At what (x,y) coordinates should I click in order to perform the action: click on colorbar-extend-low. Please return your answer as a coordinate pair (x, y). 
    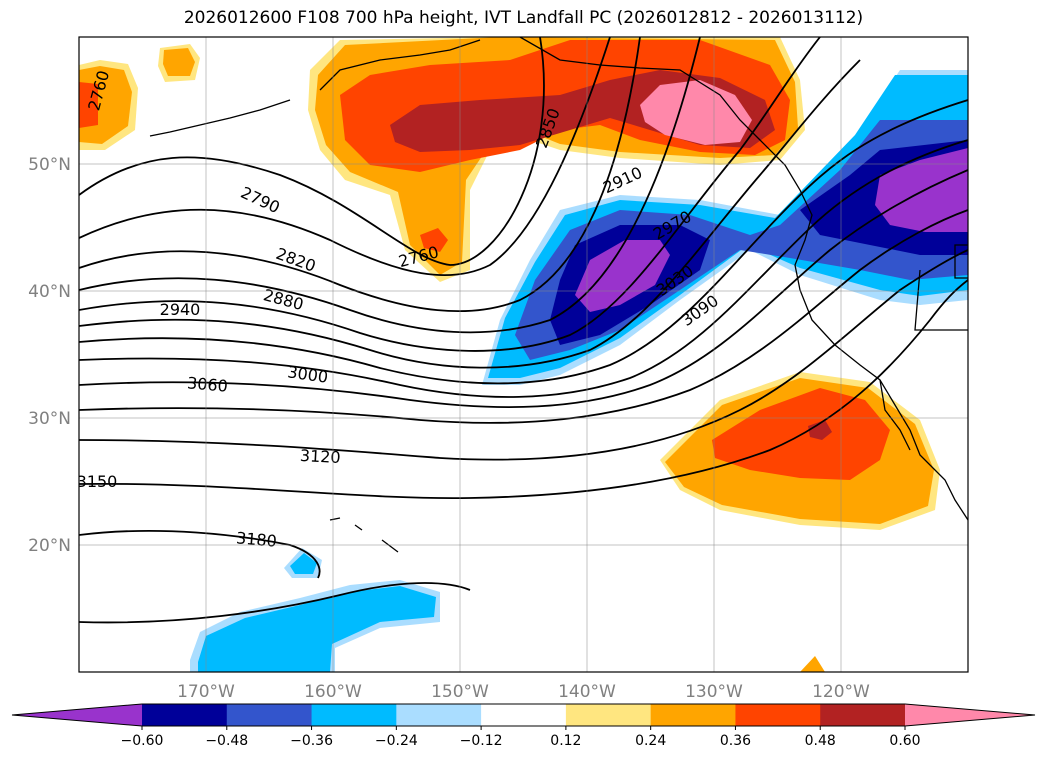
    Looking at the image, I should click on (77, 715).